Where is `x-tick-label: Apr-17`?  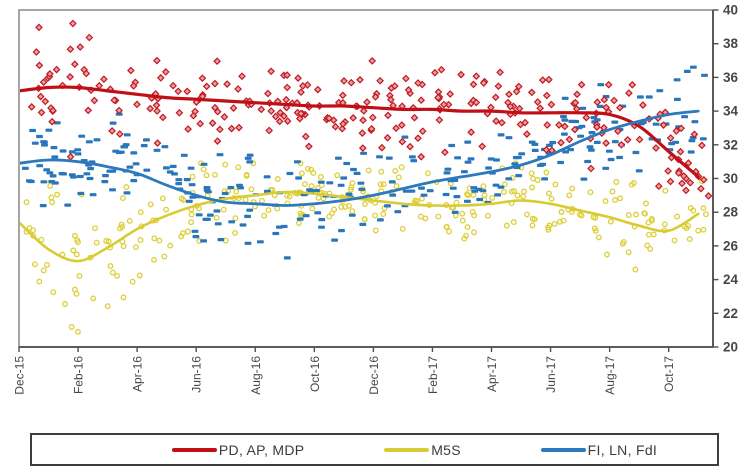
x-tick-label: Apr-17 is located at coordinates (492, 374).